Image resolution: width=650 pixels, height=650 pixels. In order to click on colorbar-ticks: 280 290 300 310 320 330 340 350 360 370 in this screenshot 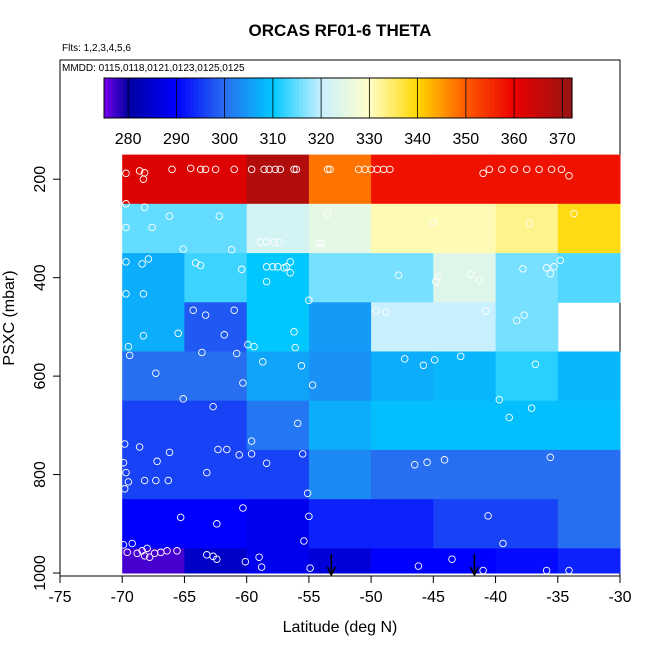, I will do `click(345, 113)`.